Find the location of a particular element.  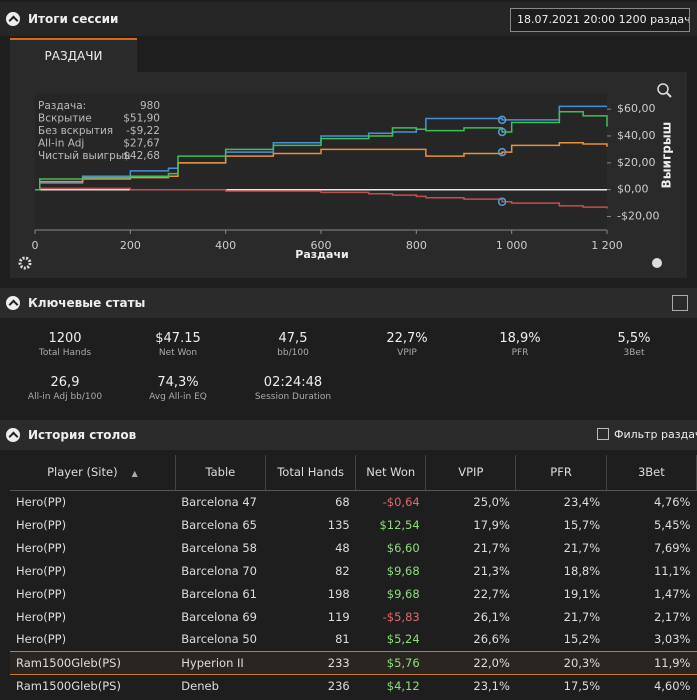

table-cell: Barcelona 58 is located at coordinates (219, 547).